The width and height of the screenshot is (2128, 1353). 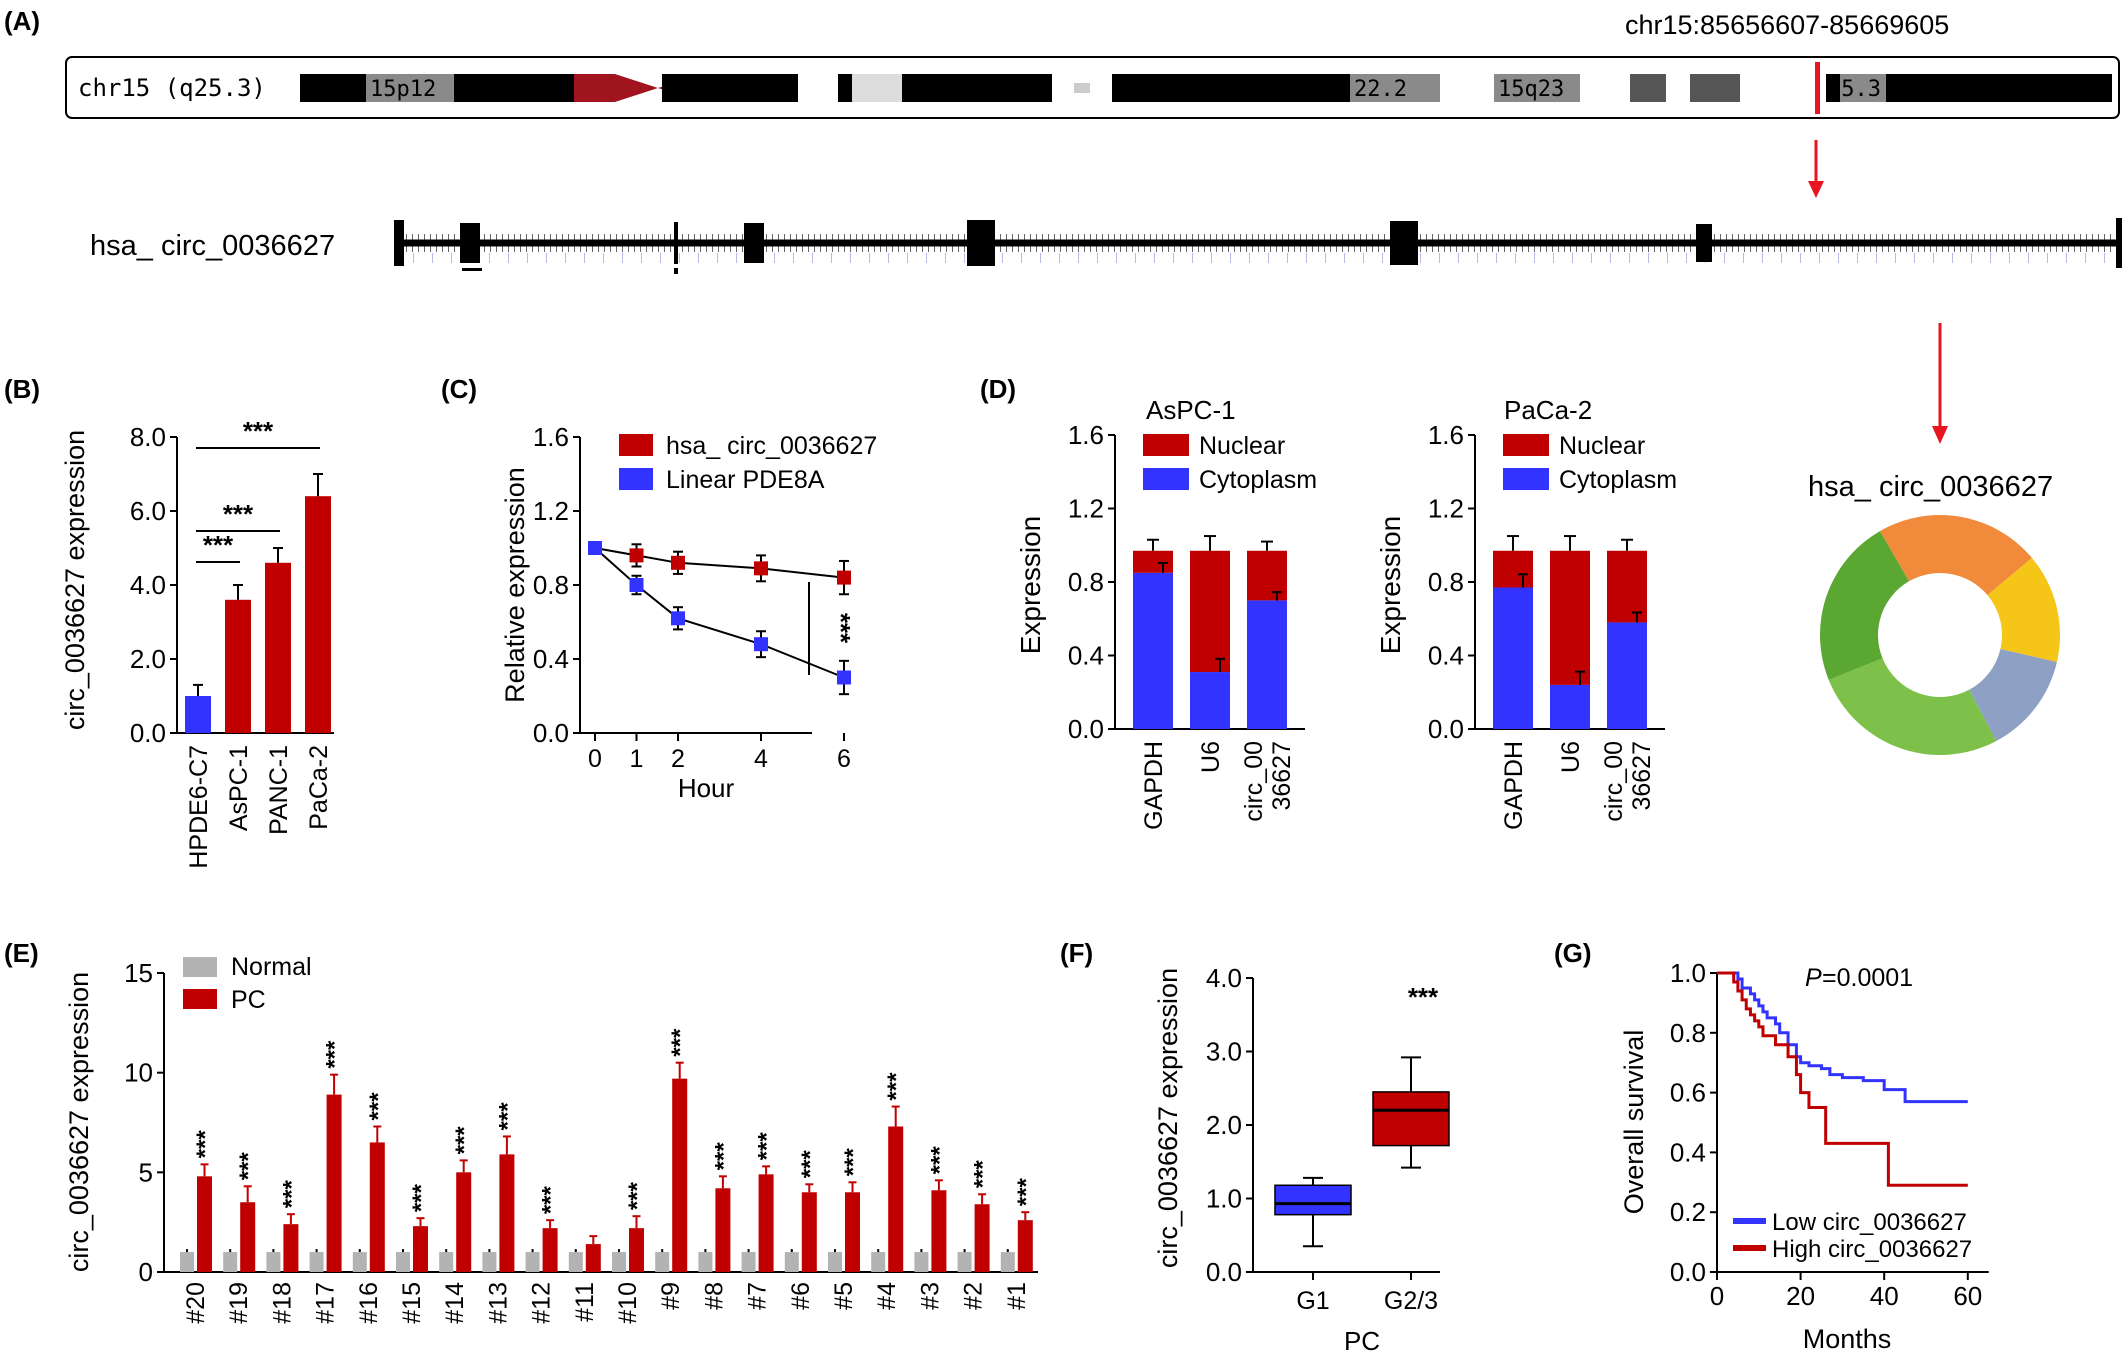 What do you see at coordinates (771, 446) in the screenshot?
I see `legend-label: hsa_ circ_0036627` at bounding box center [771, 446].